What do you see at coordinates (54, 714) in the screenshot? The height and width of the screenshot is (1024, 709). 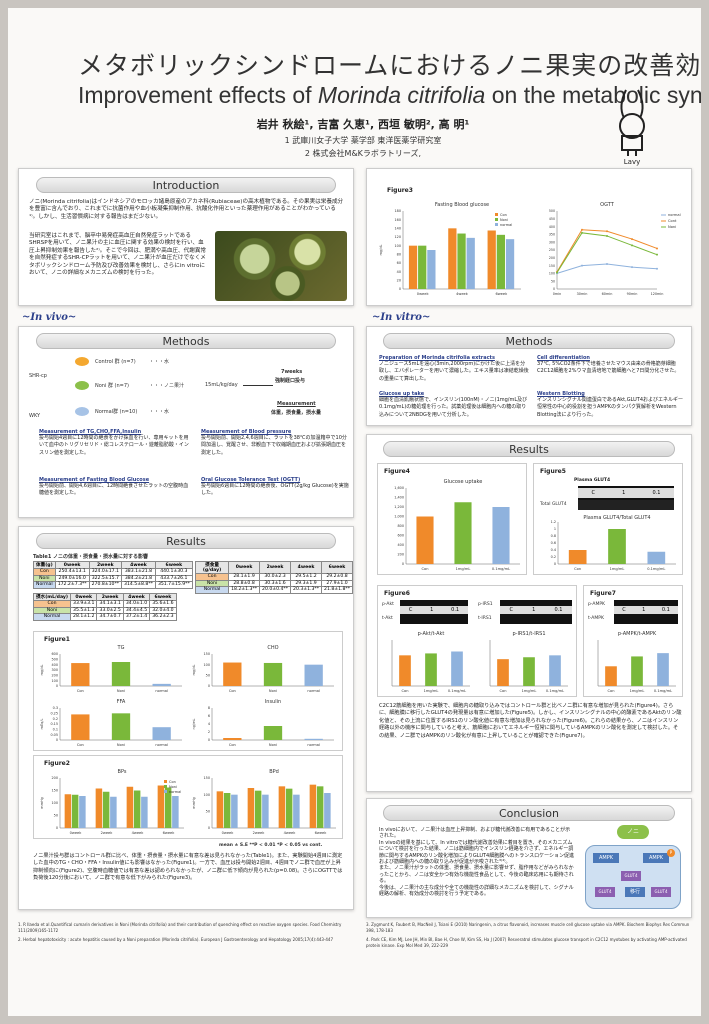 I see `y-tick-label: 0.25` at bounding box center [54, 714].